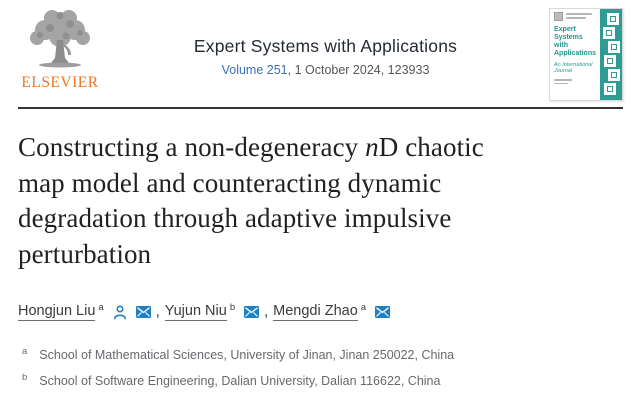 The height and width of the screenshot is (408, 641). What do you see at coordinates (85, 253) in the screenshot?
I see `title-line-4: perturbation` at bounding box center [85, 253].